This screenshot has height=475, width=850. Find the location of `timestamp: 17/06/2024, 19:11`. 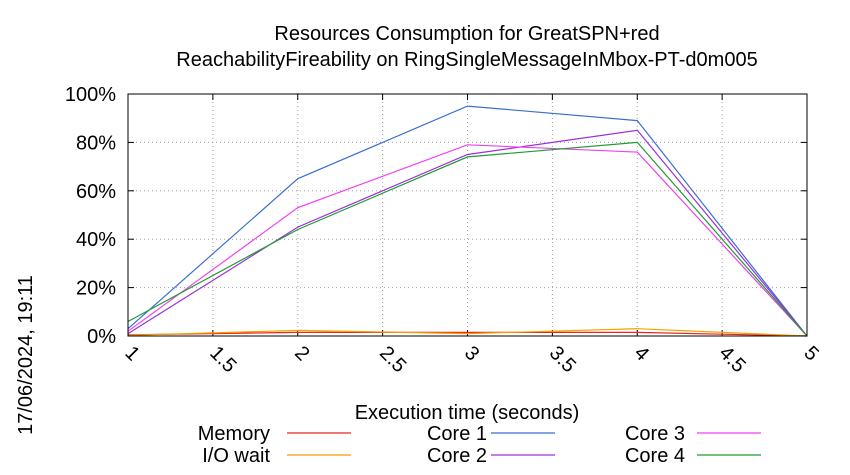

timestamp: 17/06/2024, 19:11 is located at coordinates (26, 355).